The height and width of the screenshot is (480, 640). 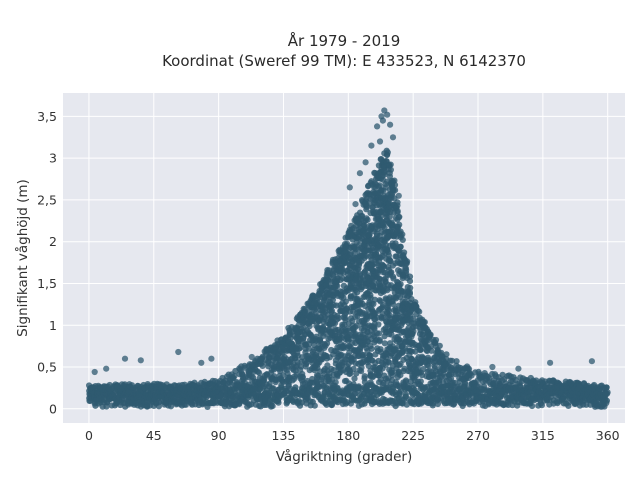 What do you see at coordinates (413, 435) in the screenshot?
I see `x-tick-label-225: 225` at bounding box center [413, 435].